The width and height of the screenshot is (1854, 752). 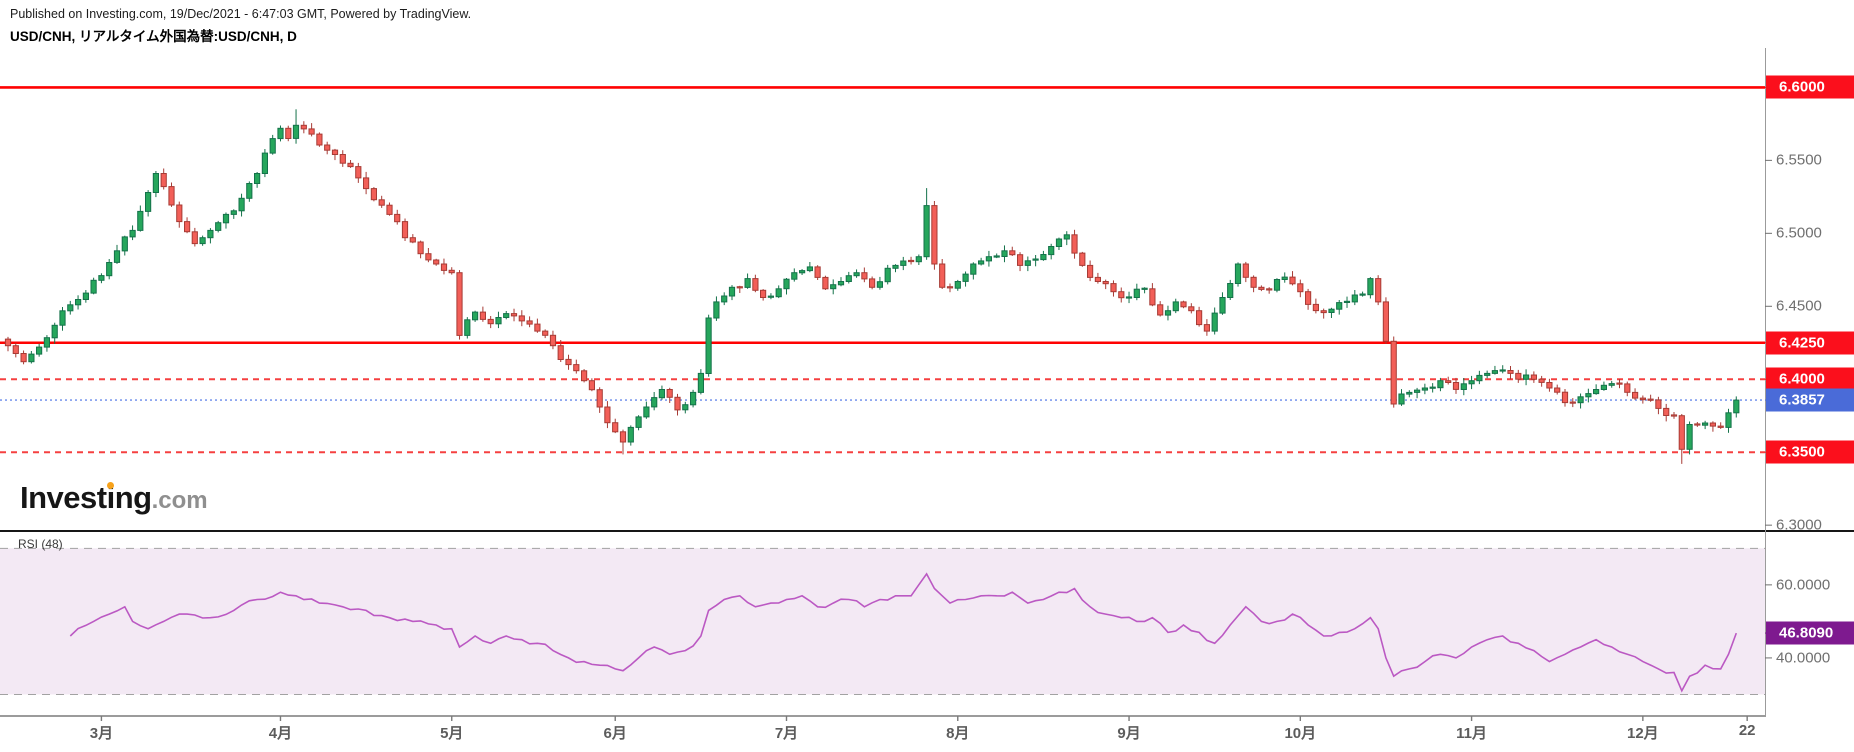 I want to click on rsi-indicator-label: RSI (48), so click(x=40, y=544).